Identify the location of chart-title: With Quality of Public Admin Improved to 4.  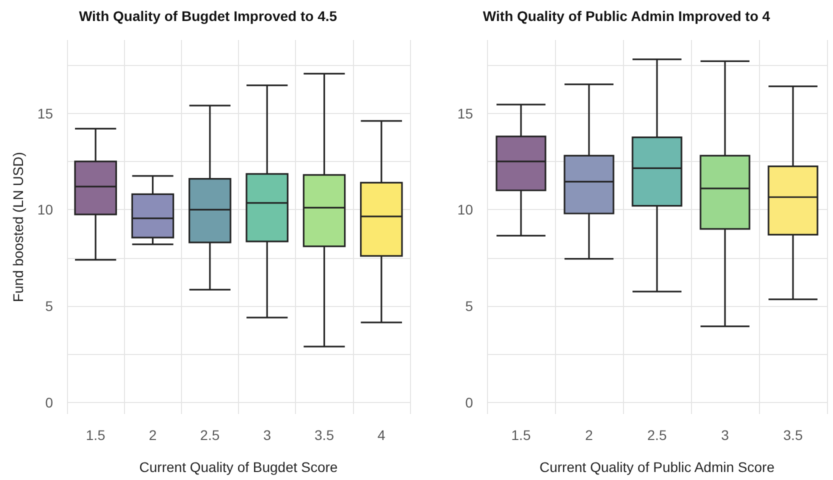
(626, 16).